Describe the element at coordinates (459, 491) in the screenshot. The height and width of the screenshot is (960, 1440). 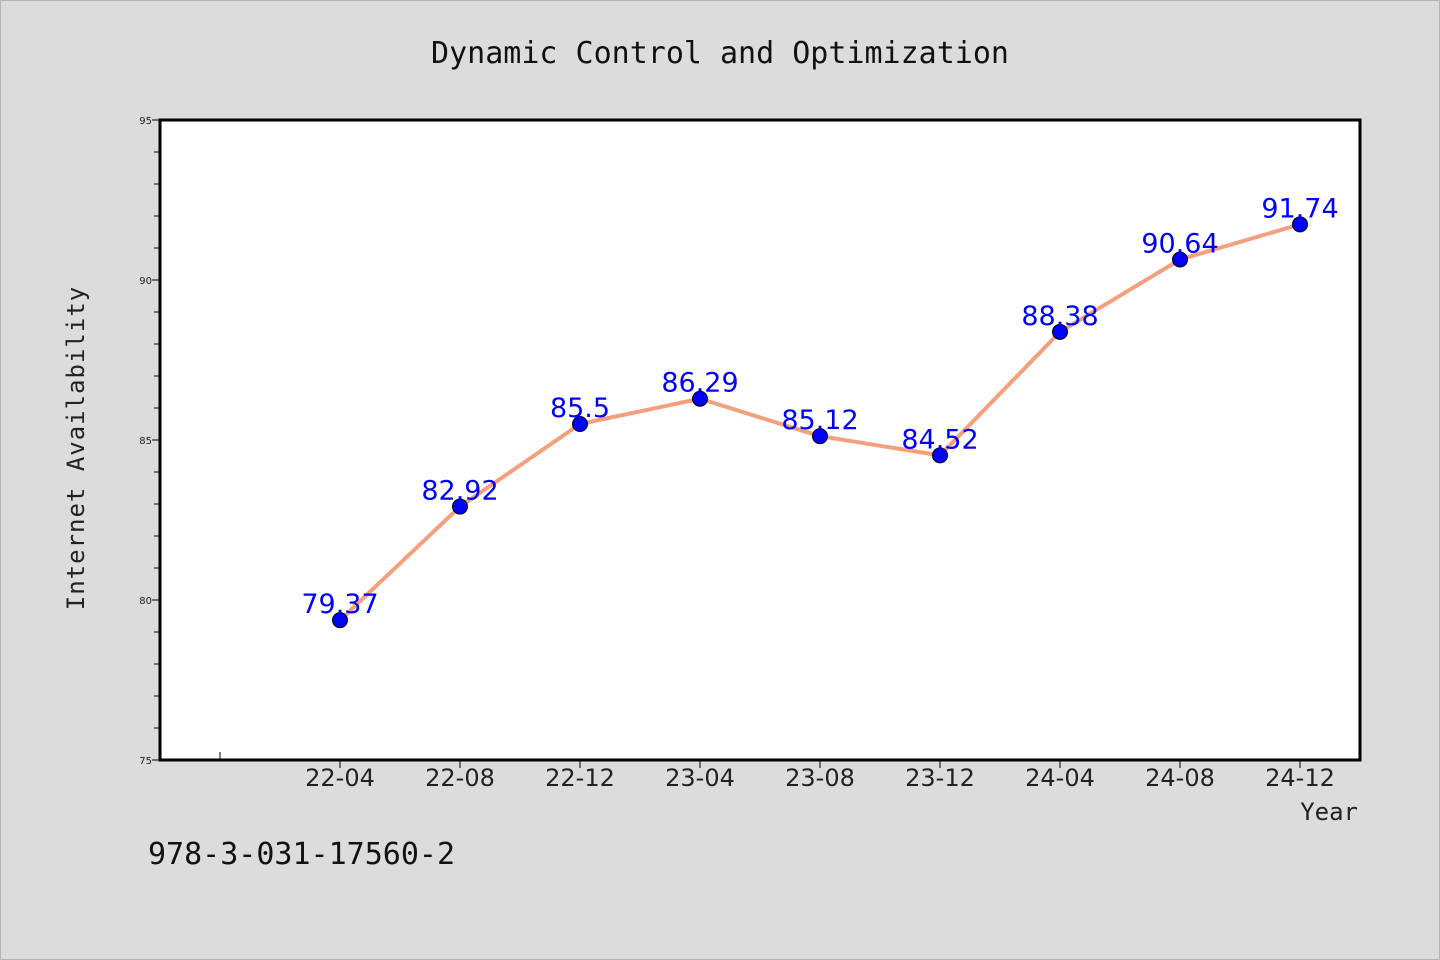
I see `data-label: 82.92` at that location.